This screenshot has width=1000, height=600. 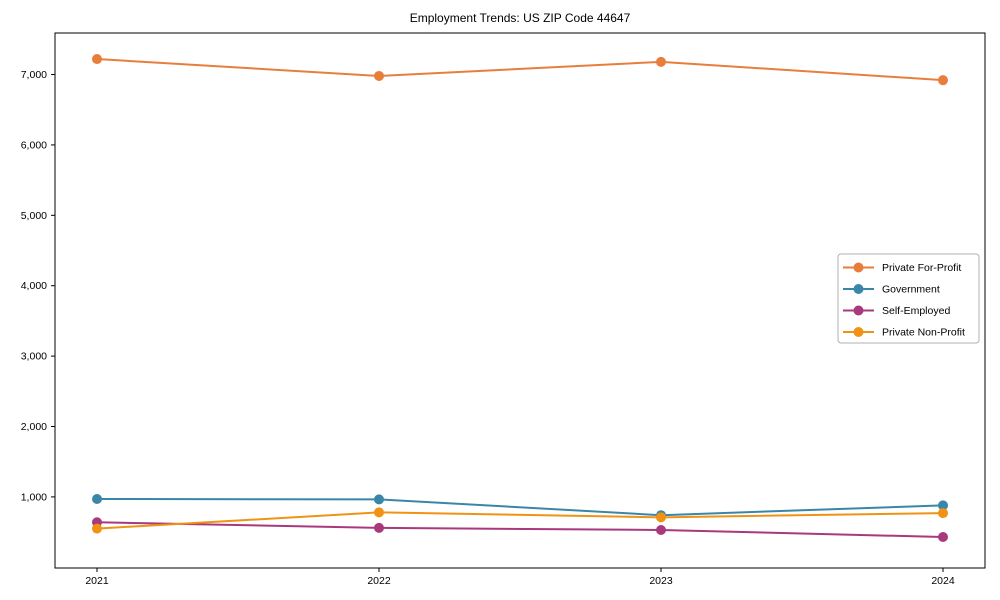 I want to click on legend-box, so click(x=908, y=298).